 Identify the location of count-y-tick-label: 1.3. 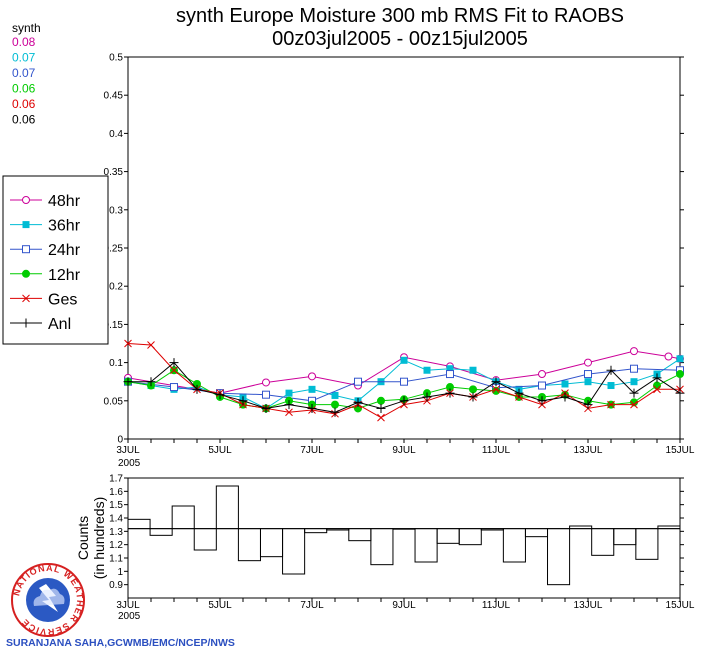
(116, 532).